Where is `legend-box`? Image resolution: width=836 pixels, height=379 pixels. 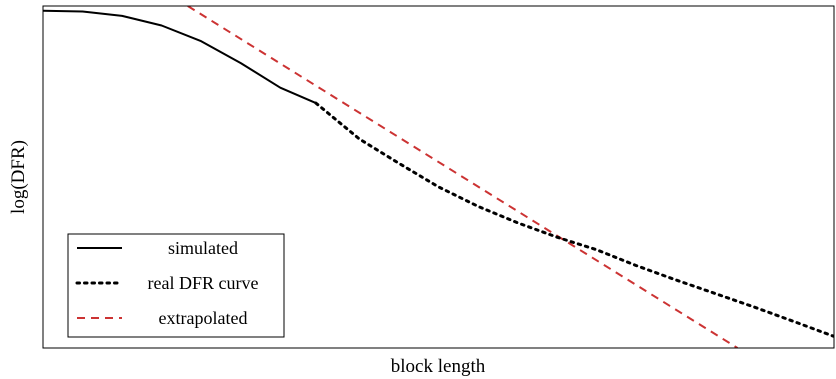
legend-box is located at coordinates (176, 285).